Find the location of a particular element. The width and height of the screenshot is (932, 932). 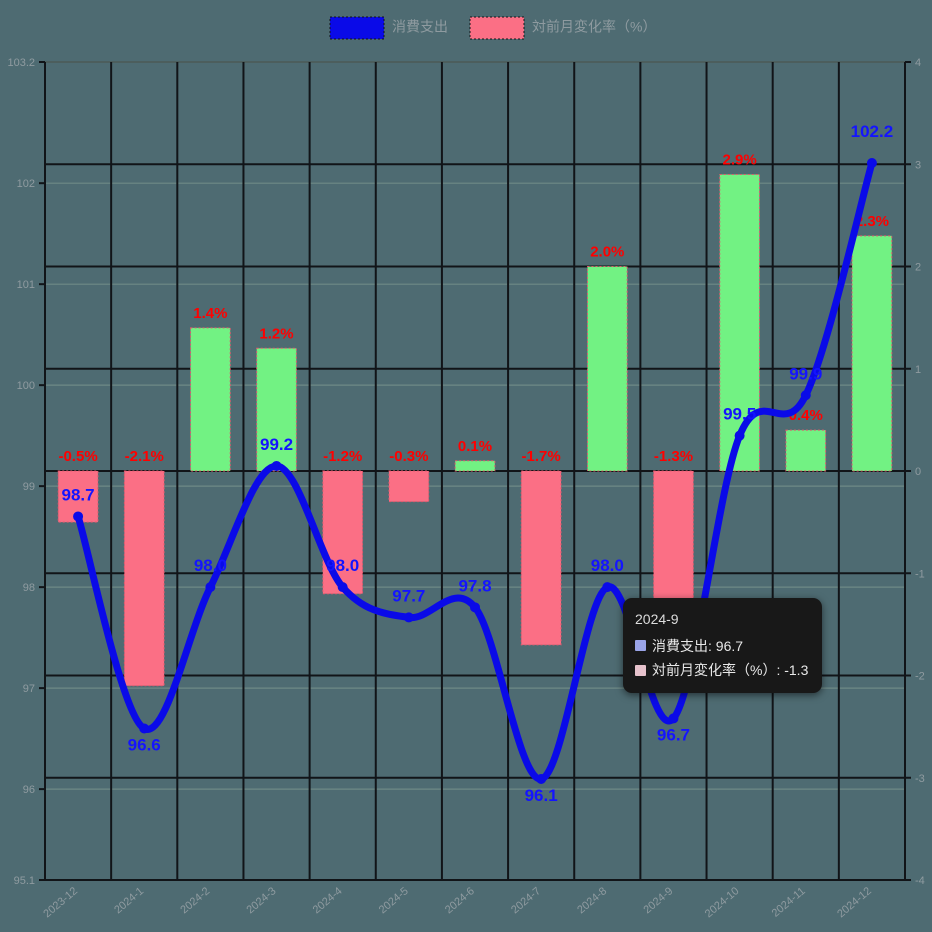

chart-tooltip: 2024-9 消費支出: 96.7 対前月変化率（%）: -1.3 is located at coordinates (723, 645).